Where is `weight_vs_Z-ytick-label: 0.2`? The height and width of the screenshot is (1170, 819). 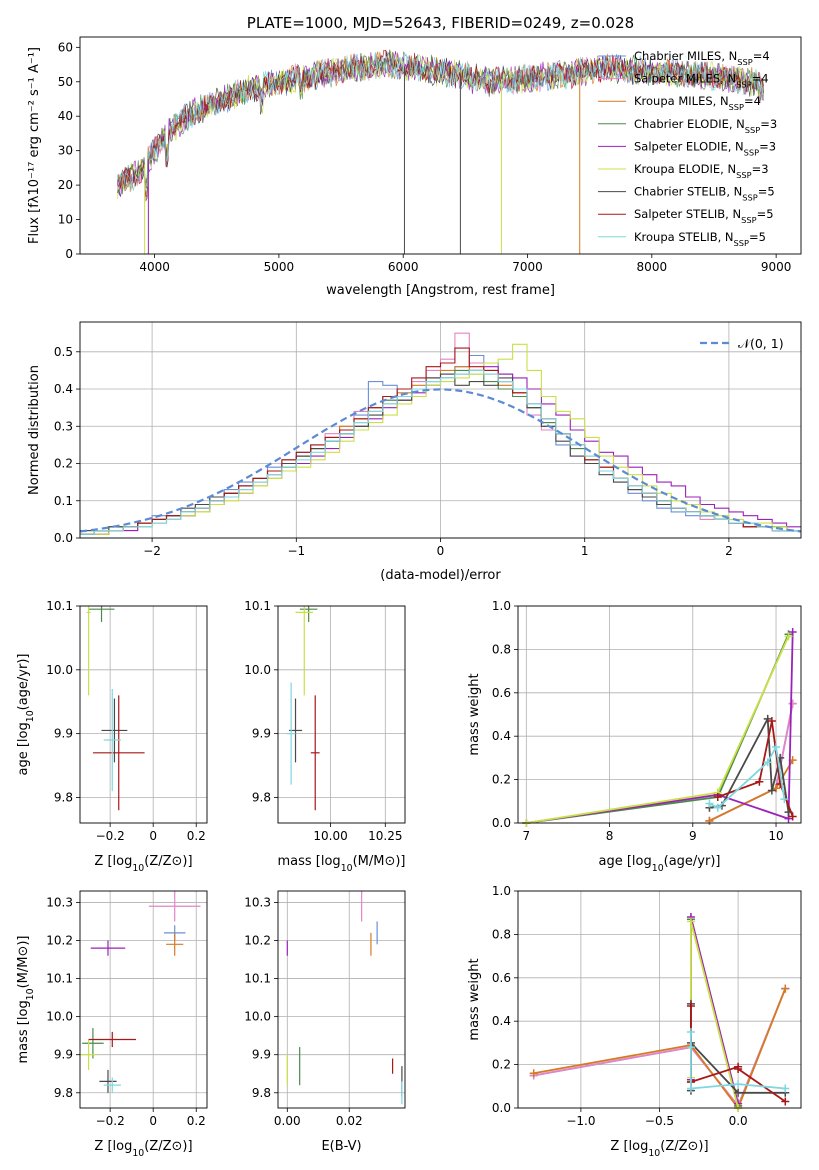 weight_vs_Z-ytick-label: 0.2 is located at coordinates (501, 1065).